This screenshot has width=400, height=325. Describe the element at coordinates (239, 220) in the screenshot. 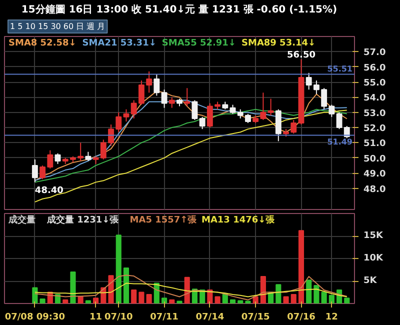

I see `text: MA13 1476↓張` at that location.